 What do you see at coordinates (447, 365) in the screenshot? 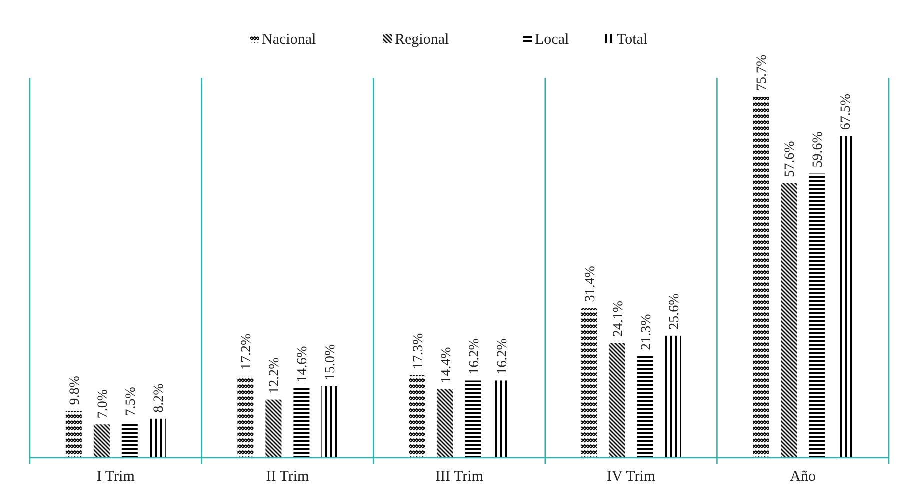
I see `data-label: 14.4%` at bounding box center [447, 365].